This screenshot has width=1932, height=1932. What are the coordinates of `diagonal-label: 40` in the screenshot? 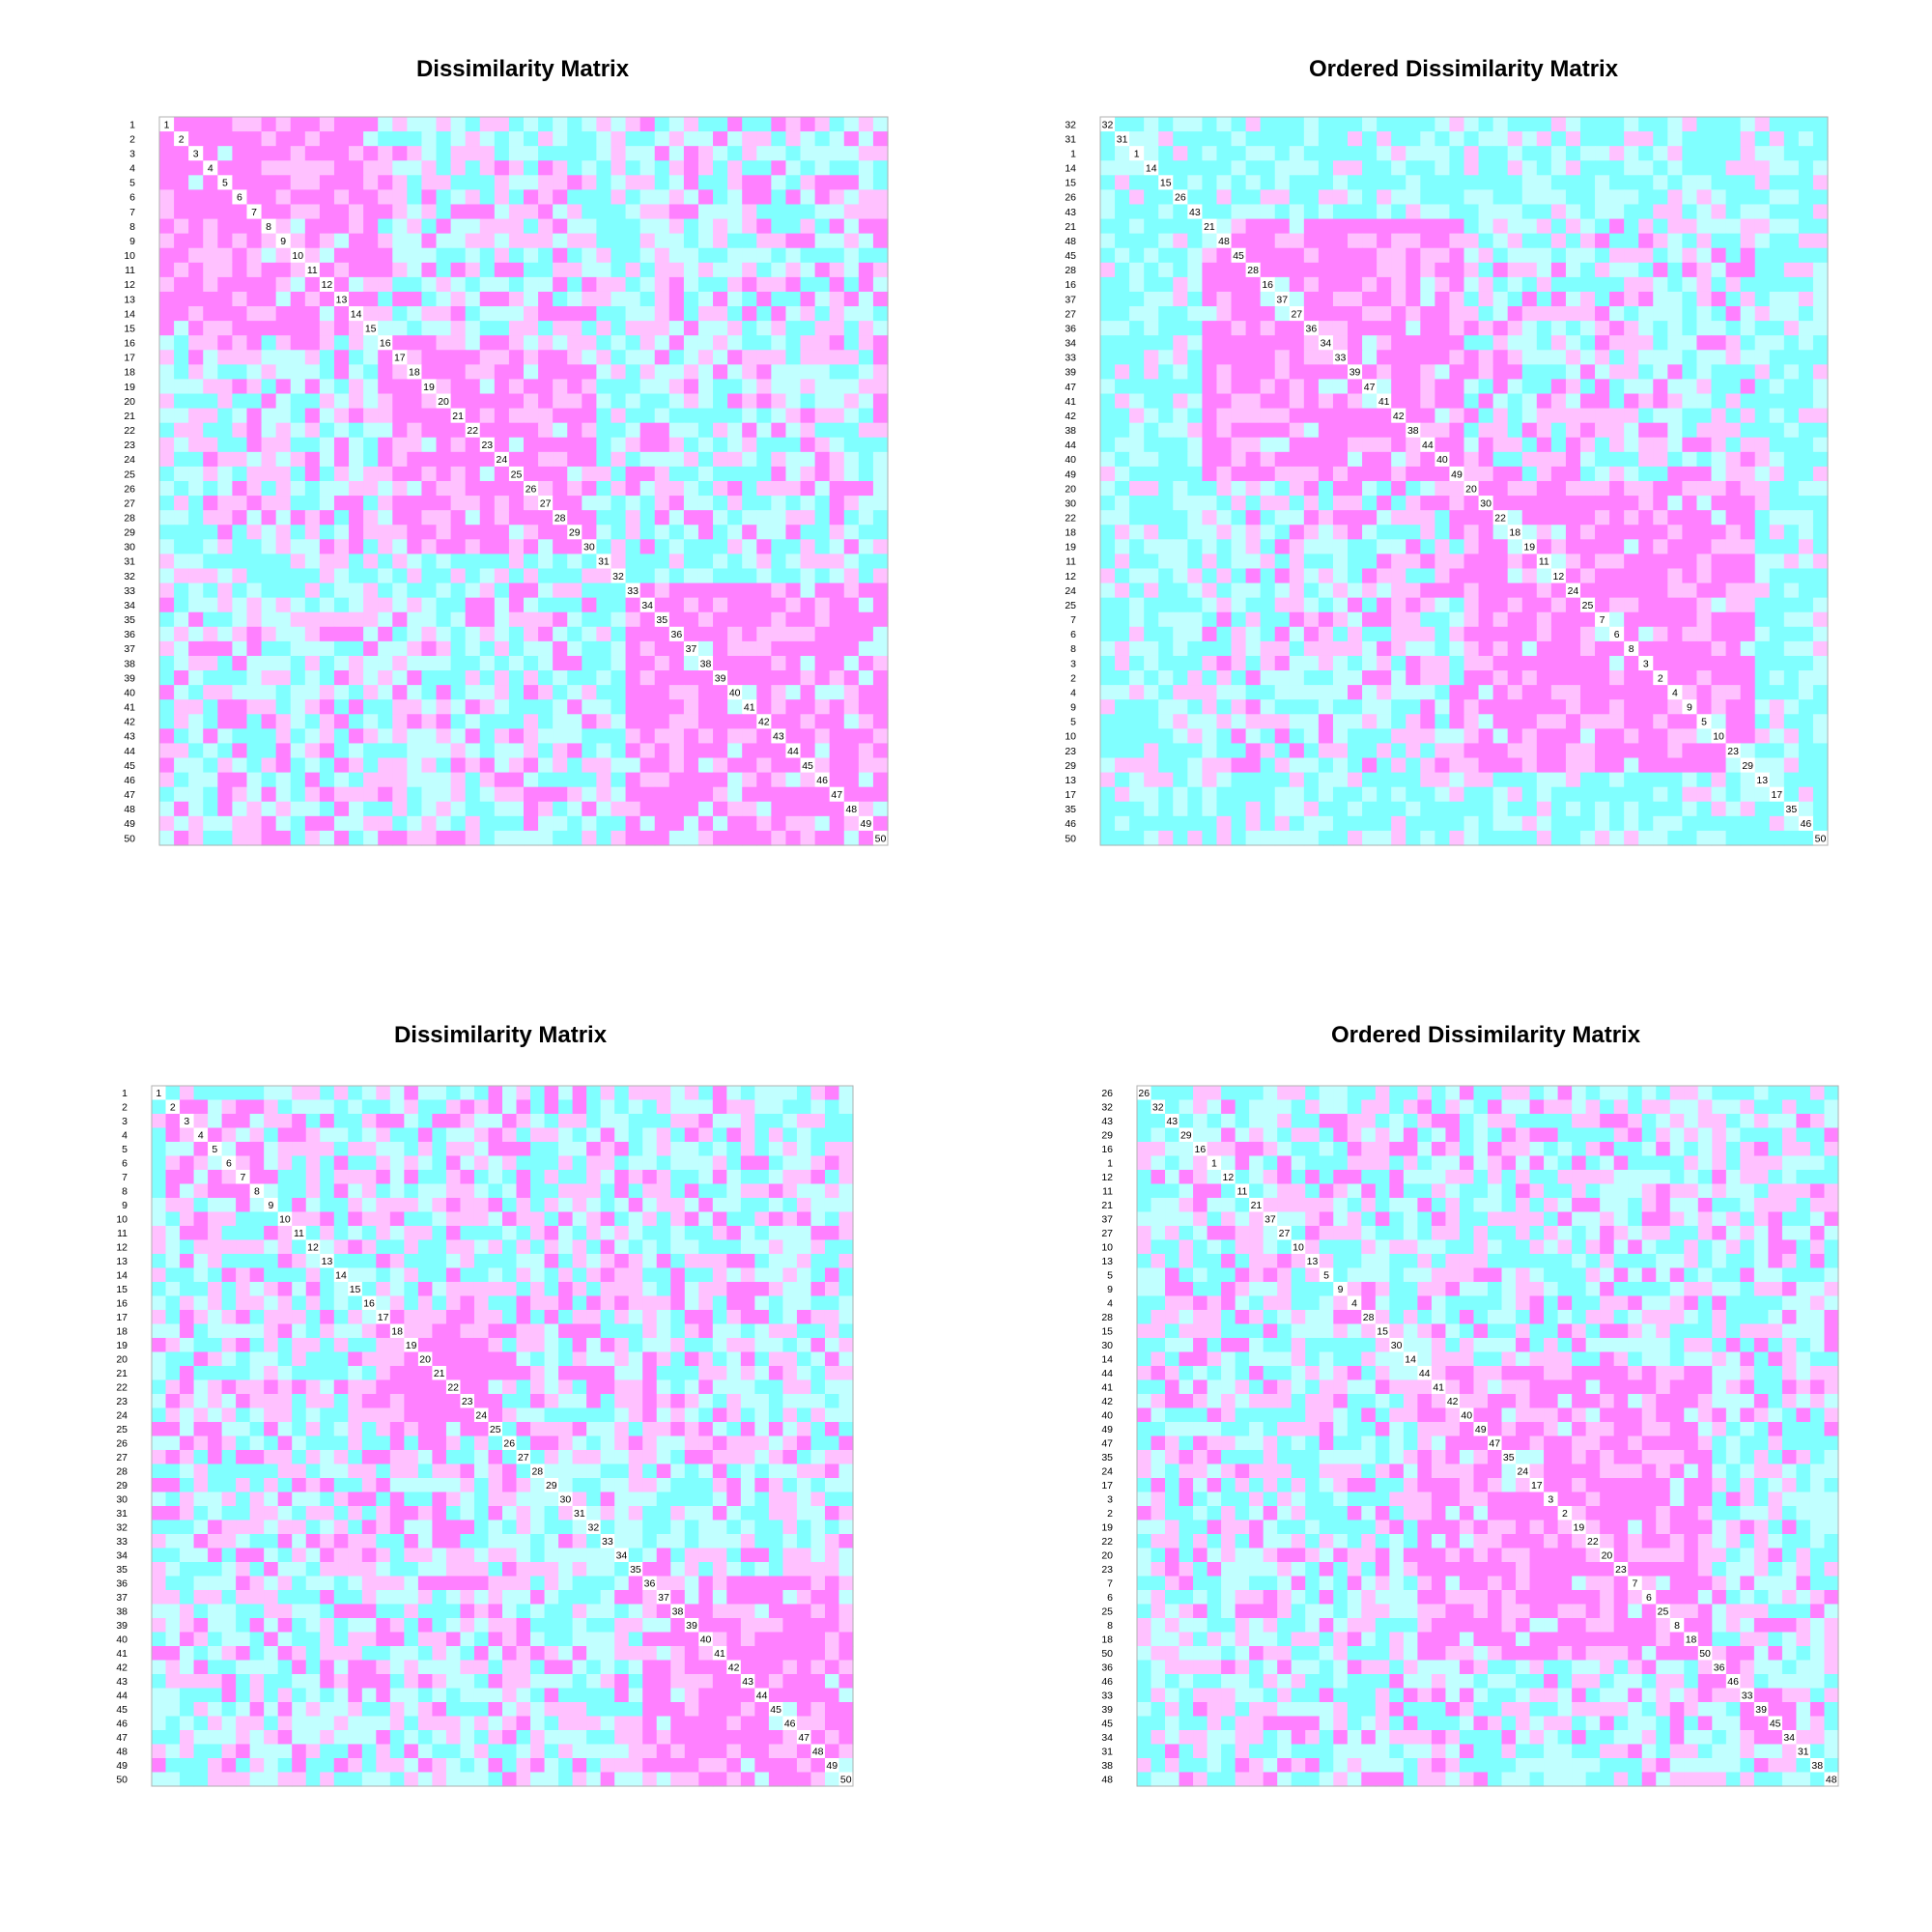 It's located at (735, 692).